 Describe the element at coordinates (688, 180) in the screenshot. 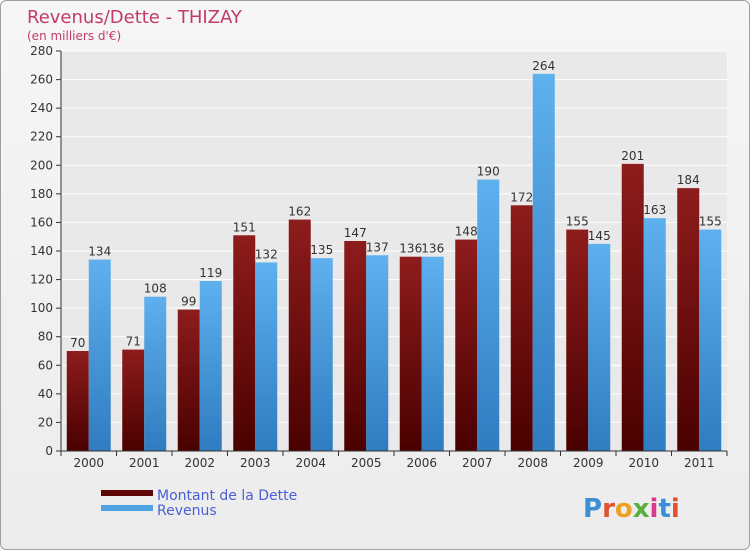

I see `data-label: 184` at that location.